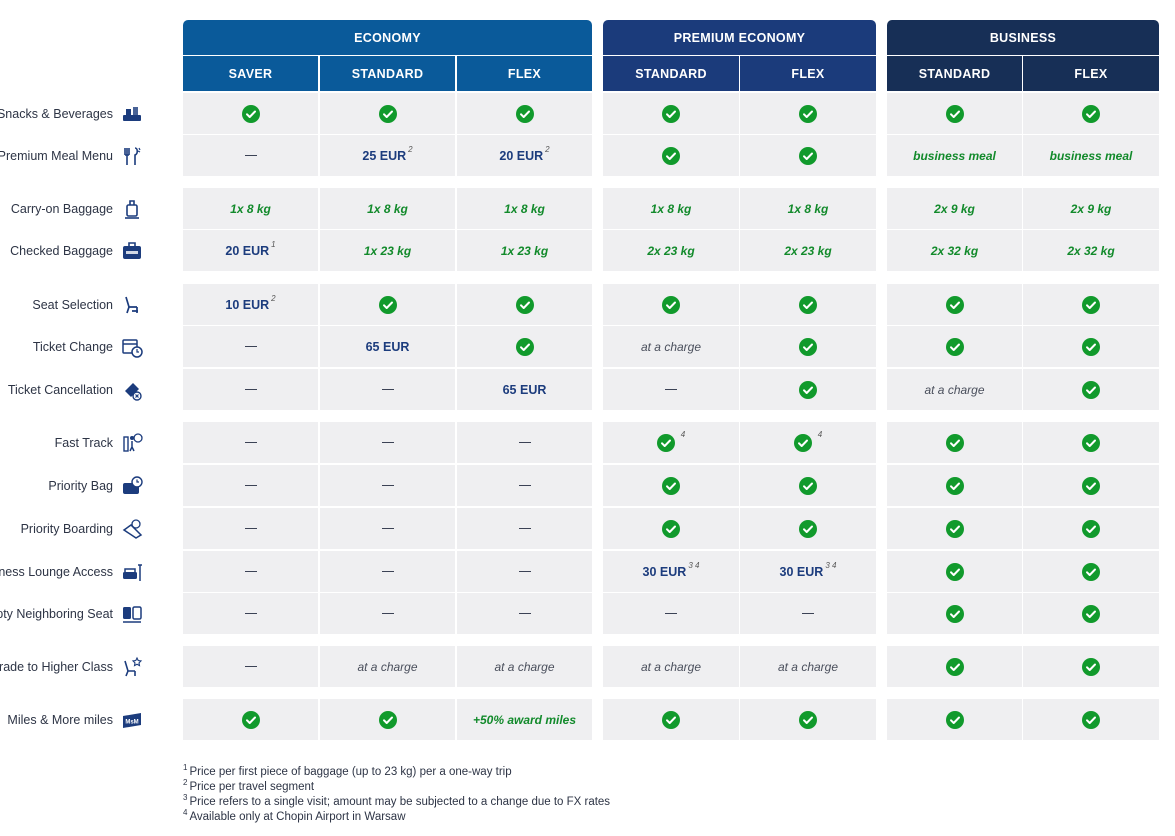 This screenshot has height=836, width=1175. I want to click on column-header-premium-flex: FLEX, so click(808, 73).